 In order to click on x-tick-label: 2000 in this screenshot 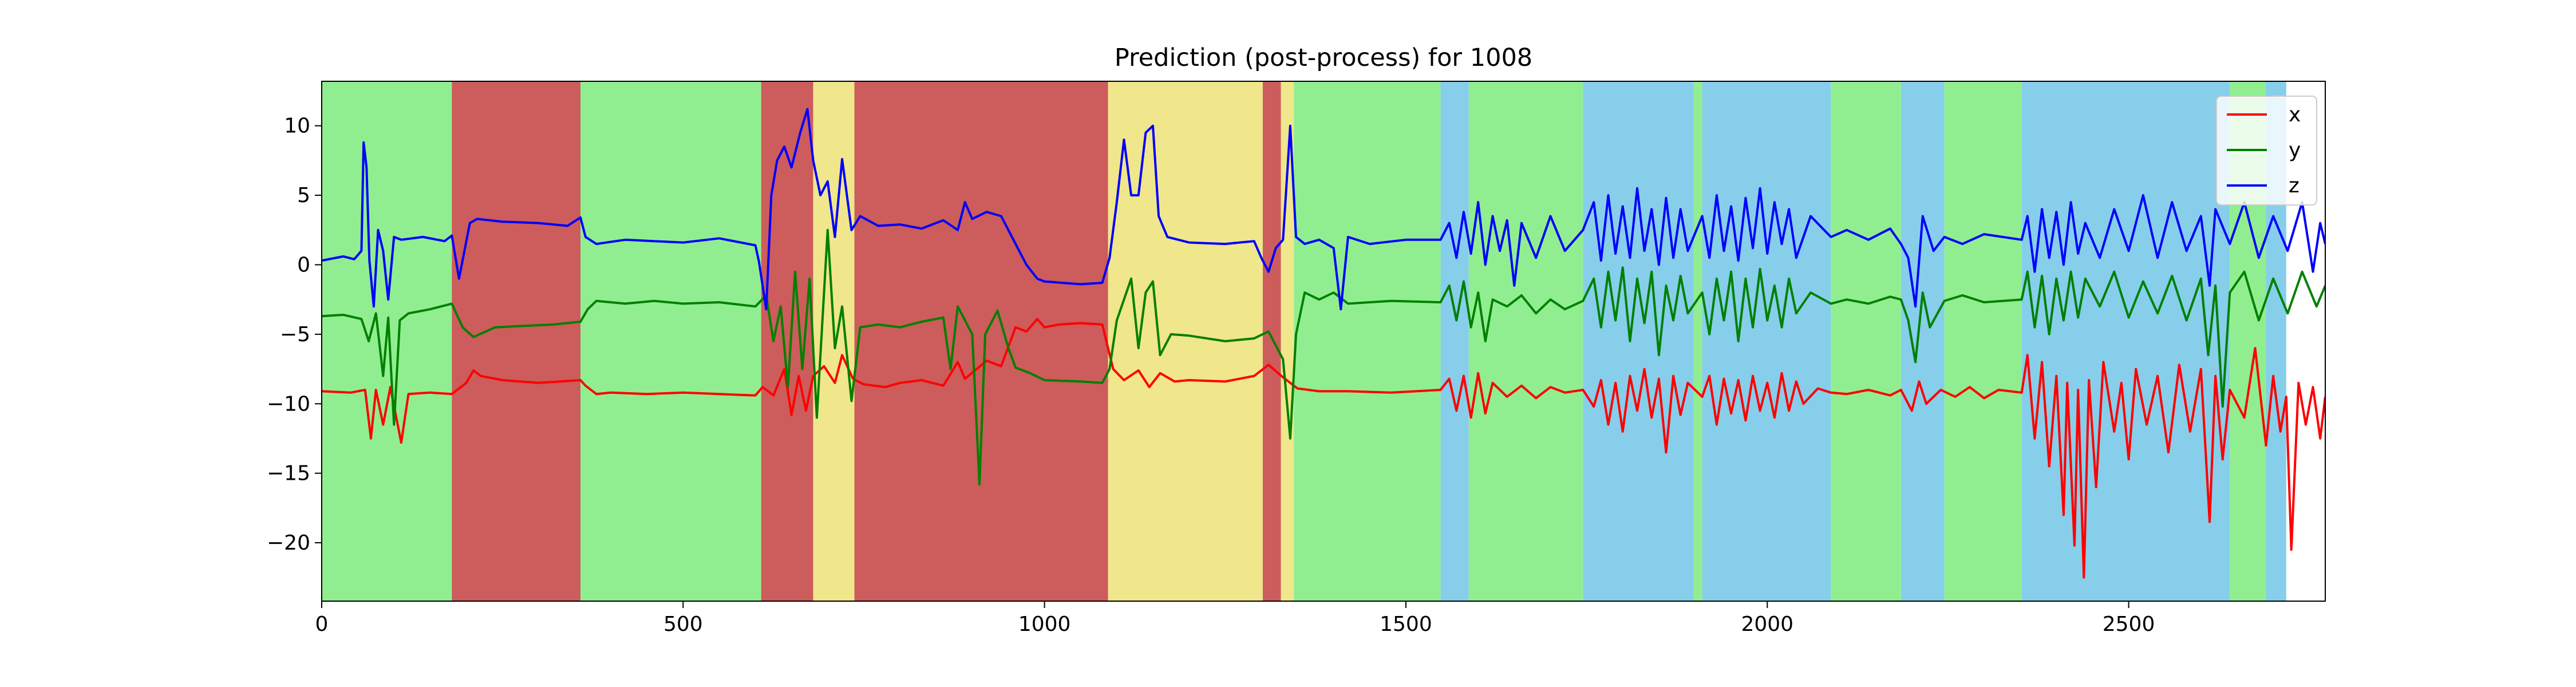, I will do `click(1767, 624)`.